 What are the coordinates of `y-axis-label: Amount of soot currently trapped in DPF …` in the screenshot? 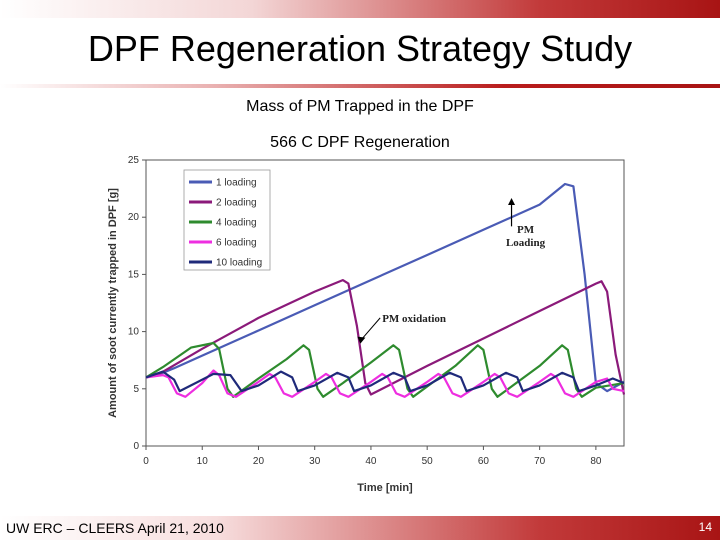 It's located at (113, 303).